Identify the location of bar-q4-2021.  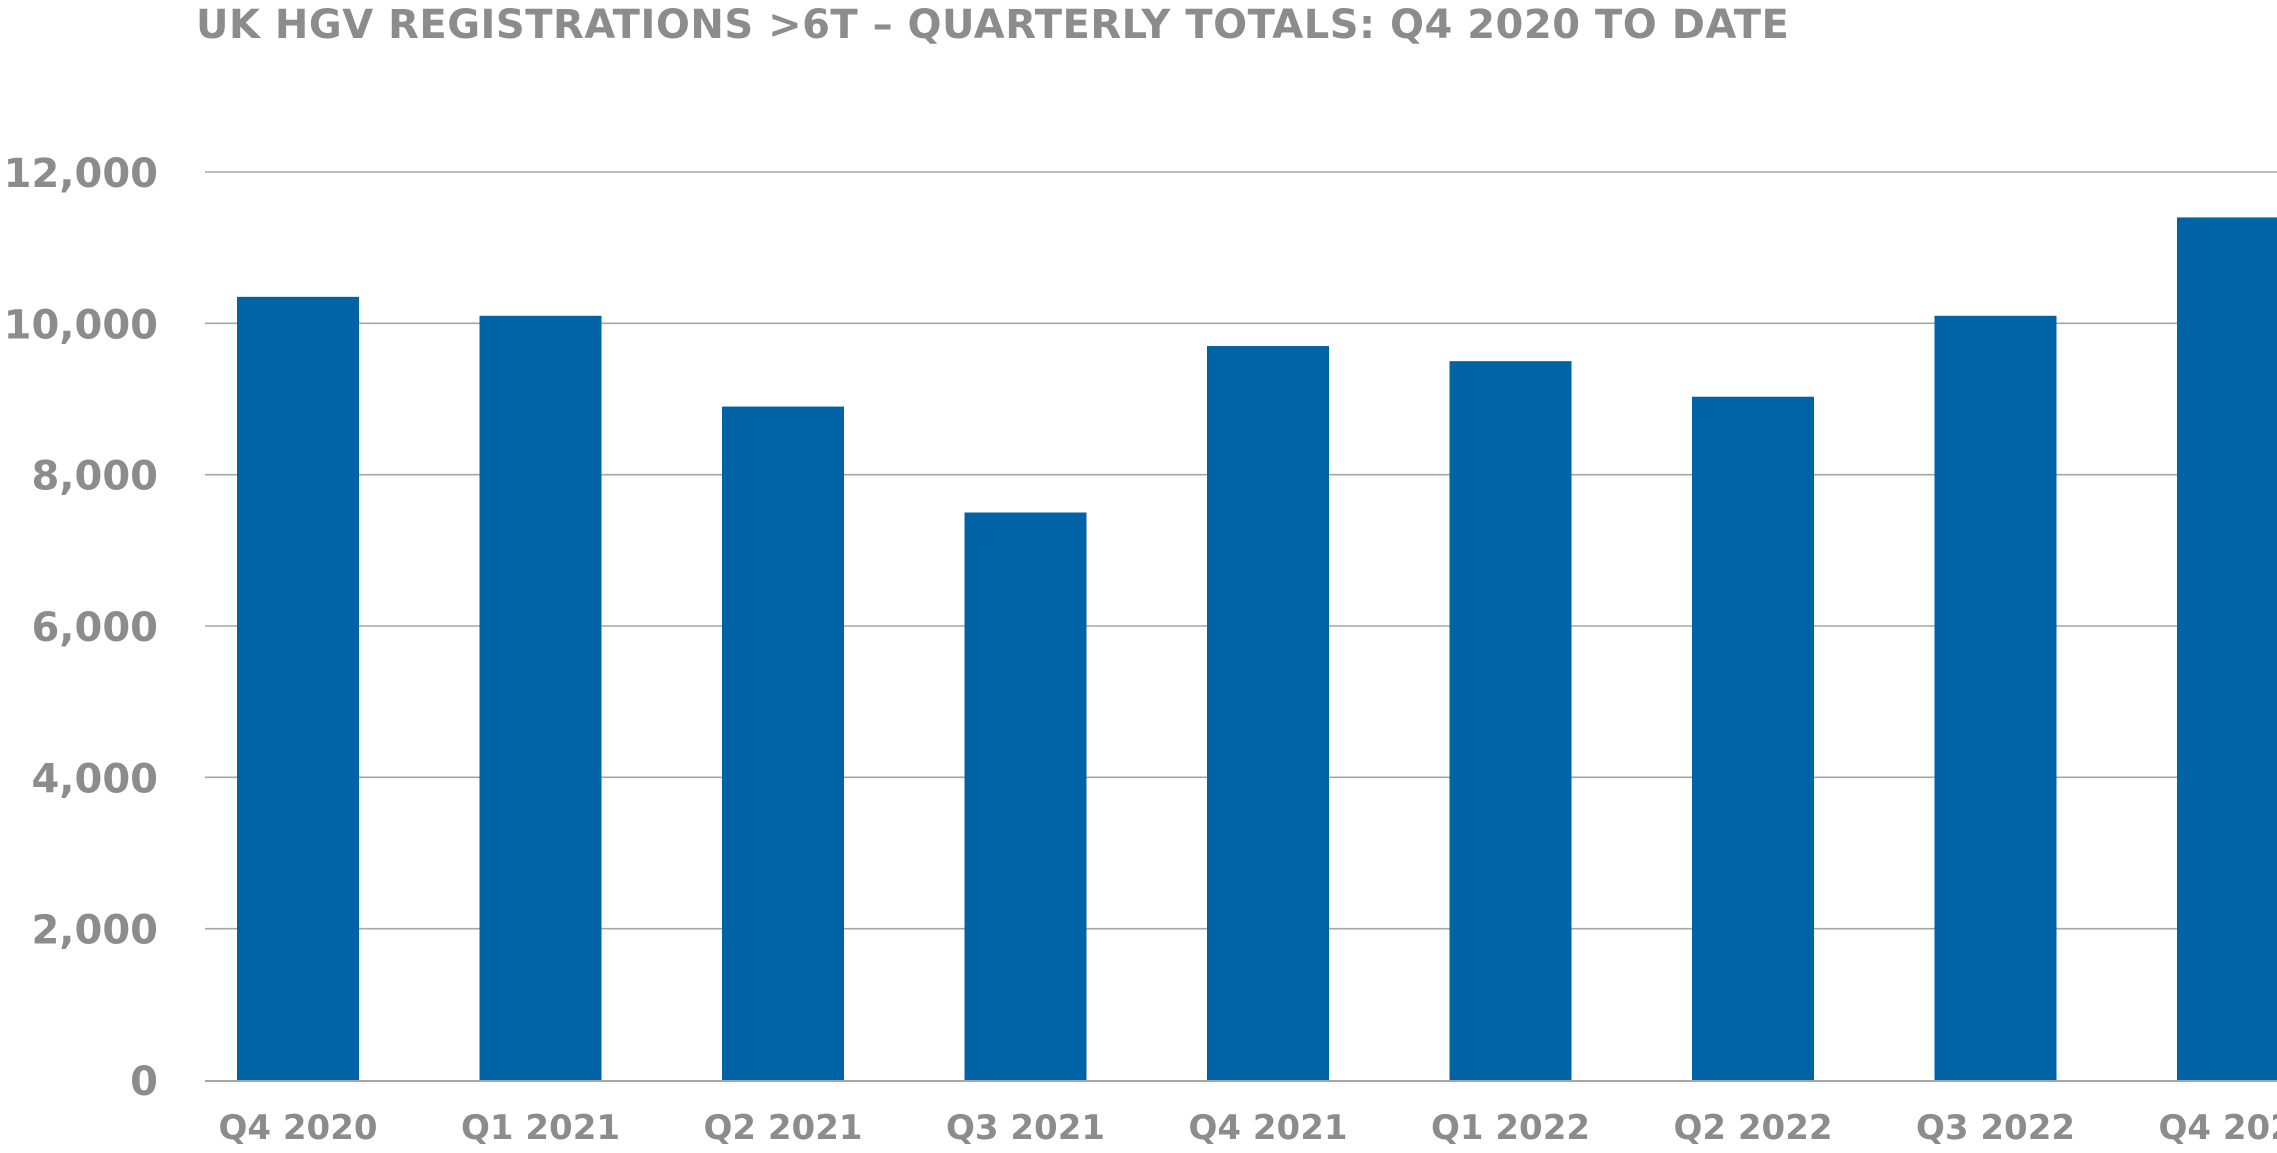
(1268, 713).